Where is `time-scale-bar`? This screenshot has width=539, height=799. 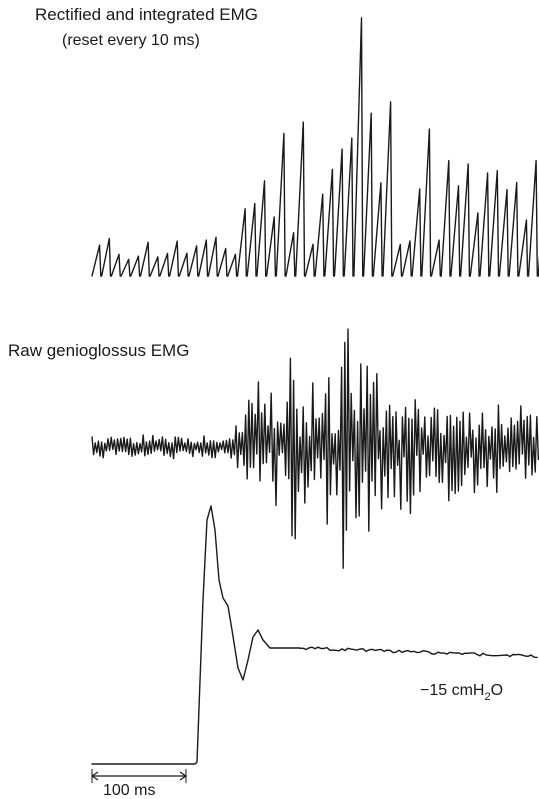
time-scale-bar is located at coordinates (139, 776).